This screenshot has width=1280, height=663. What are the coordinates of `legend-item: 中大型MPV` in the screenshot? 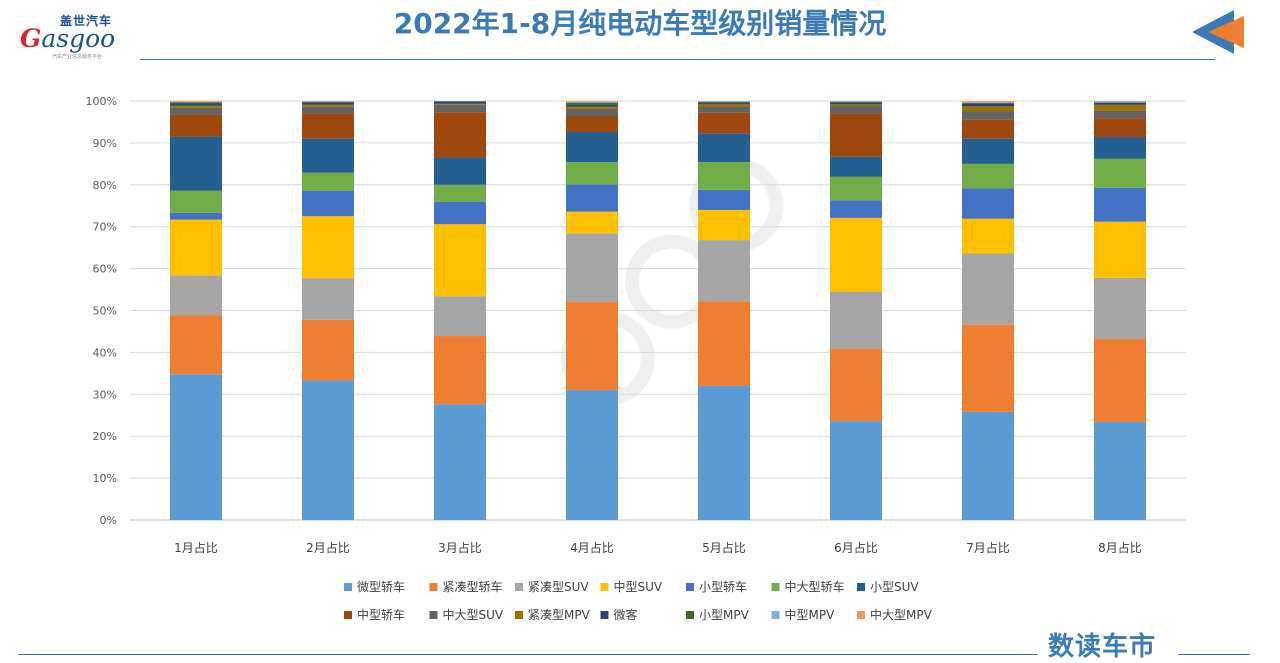 It's located at (895, 614).